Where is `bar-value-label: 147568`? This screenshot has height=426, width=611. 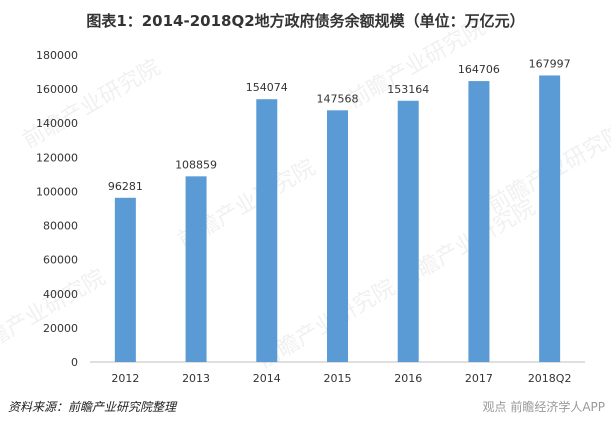 bar-value-label: 147568 is located at coordinates (338, 98).